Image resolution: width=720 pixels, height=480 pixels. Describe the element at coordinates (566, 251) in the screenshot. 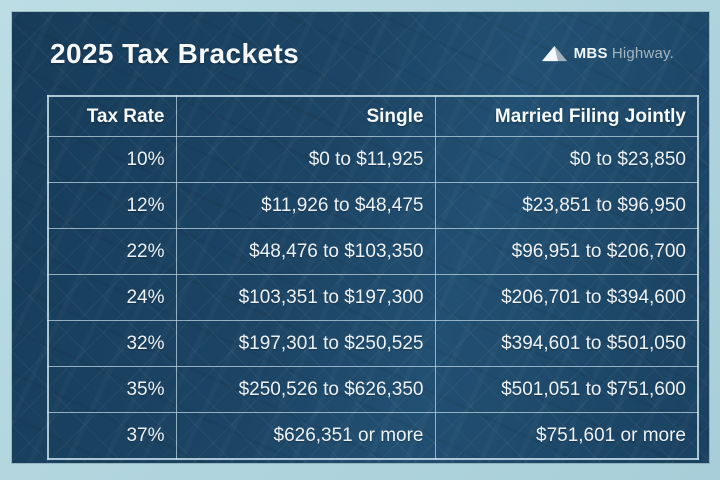

I see `married-range-cell: $96,951 to $206,700` at that location.